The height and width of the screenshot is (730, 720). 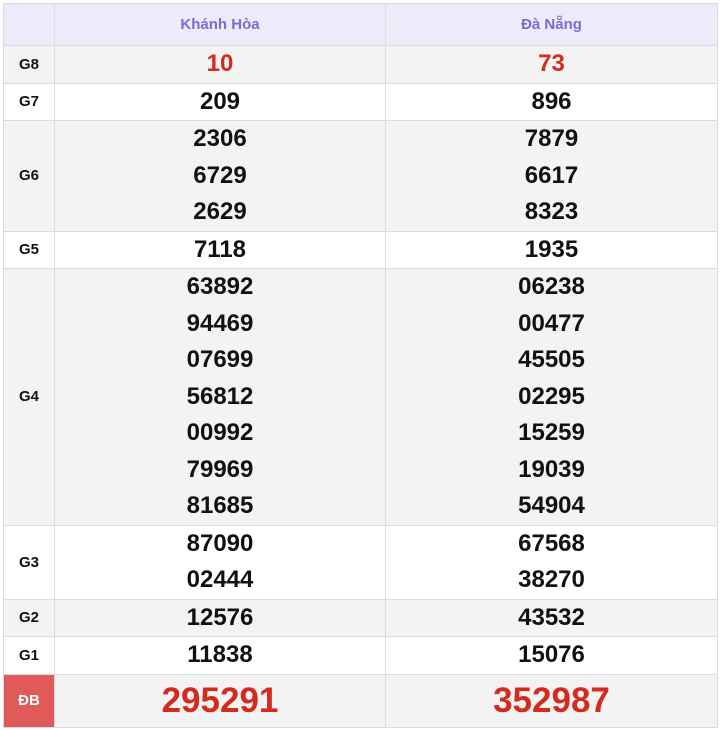 I want to click on prize-number: 6617, so click(x=551, y=175).